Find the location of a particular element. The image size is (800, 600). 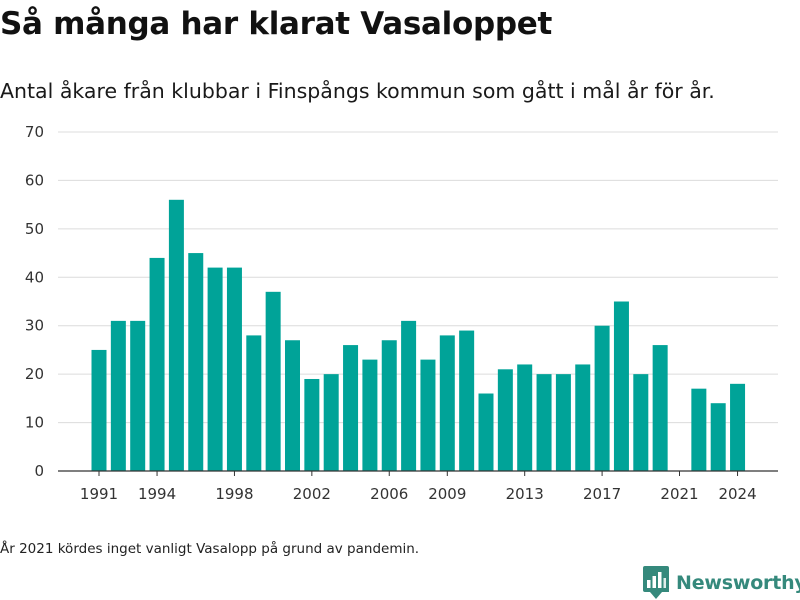

bar-1991 is located at coordinates (99, 410).